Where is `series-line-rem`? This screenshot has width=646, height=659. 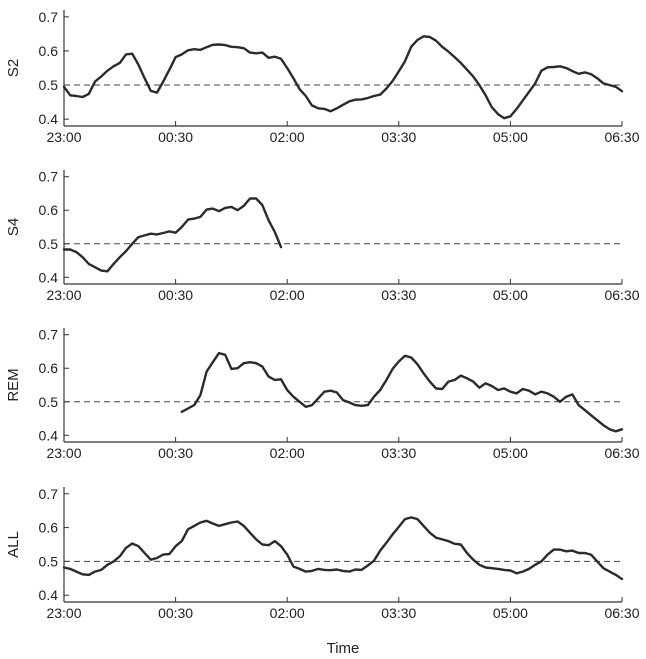 series-line-rem is located at coordinates (402, 392).